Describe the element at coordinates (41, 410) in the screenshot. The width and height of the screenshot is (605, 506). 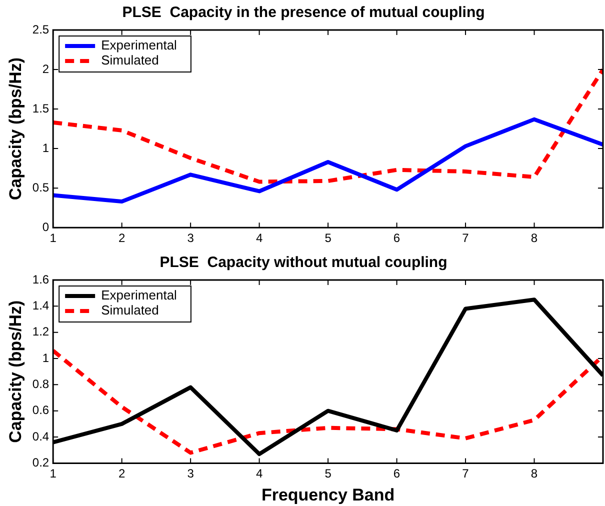
I see `y-tick-label: 0.6` at that location.